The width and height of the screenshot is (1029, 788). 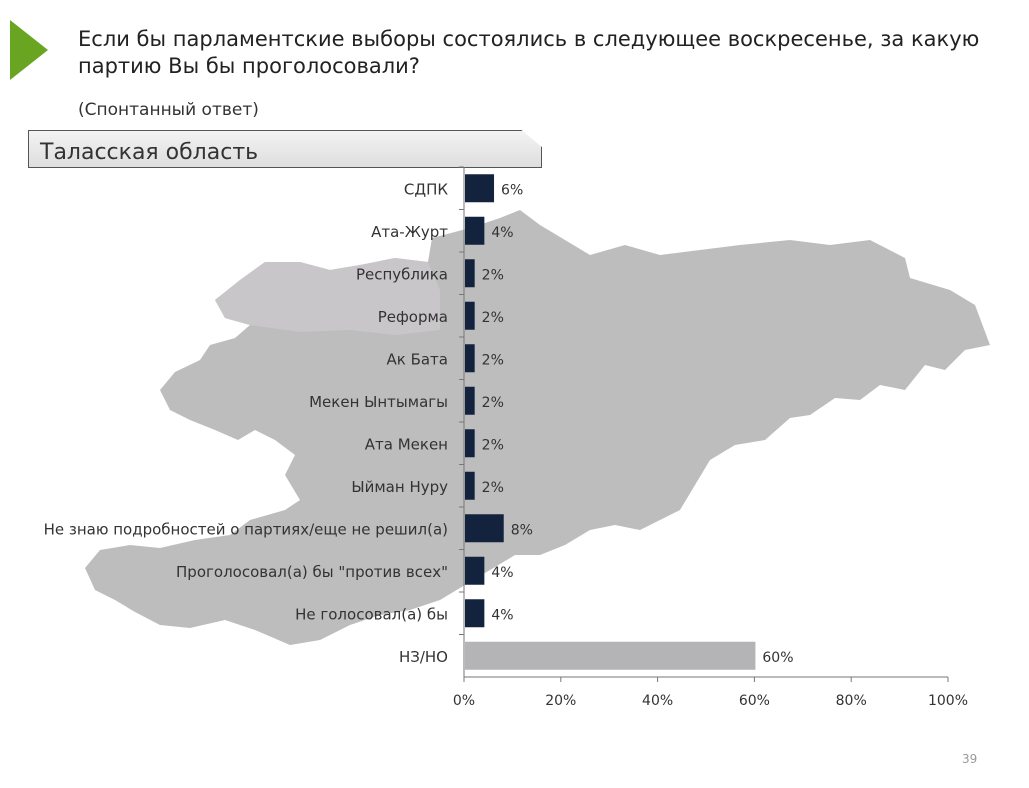 What do you see at coordinates (312, 572) in the screenshot?
I see `category-label: Проголосовал(а) бы "против всех"` at bounding box center [312, 572].